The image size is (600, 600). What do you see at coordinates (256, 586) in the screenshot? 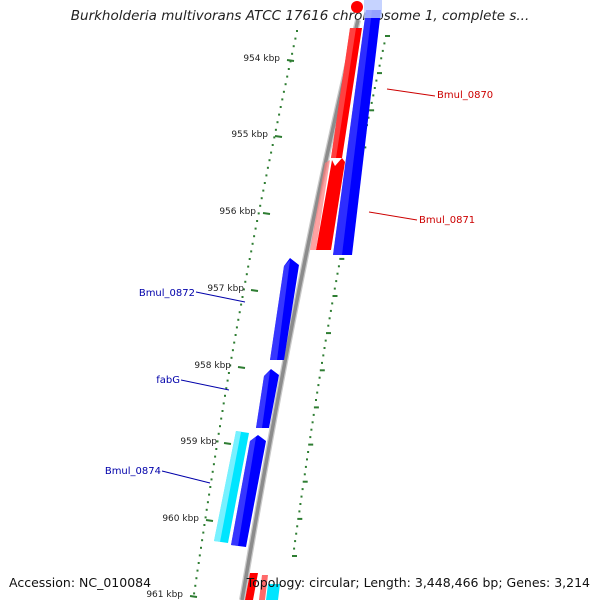
I see `gene-feature-bottom-red` at bounding box center [256, 586].